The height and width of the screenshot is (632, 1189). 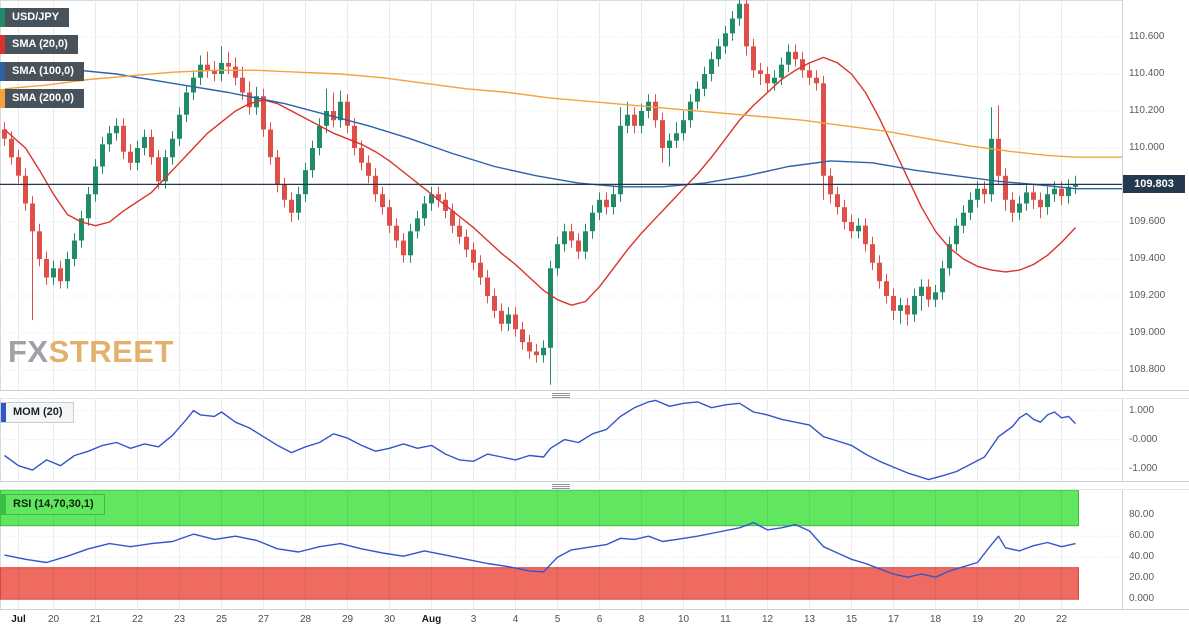 What do you see at coordinates (221, 619) in the screenshot?
I see `time-axis-label: 25` at bounding box center [221, 619].